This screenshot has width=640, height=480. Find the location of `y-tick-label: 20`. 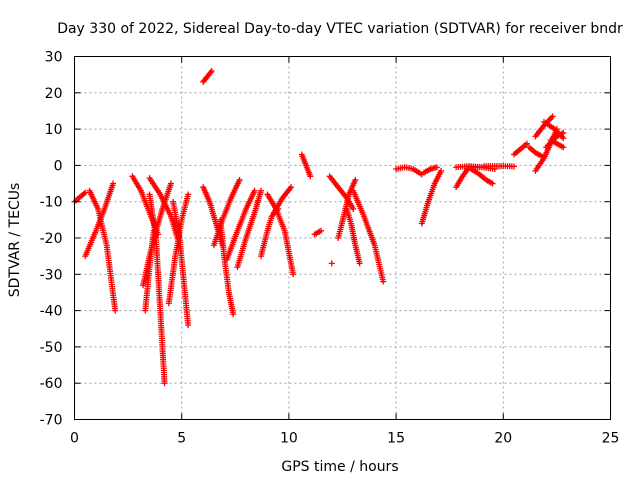

y-tick-label: 20 is located at coordinates (54, 94).